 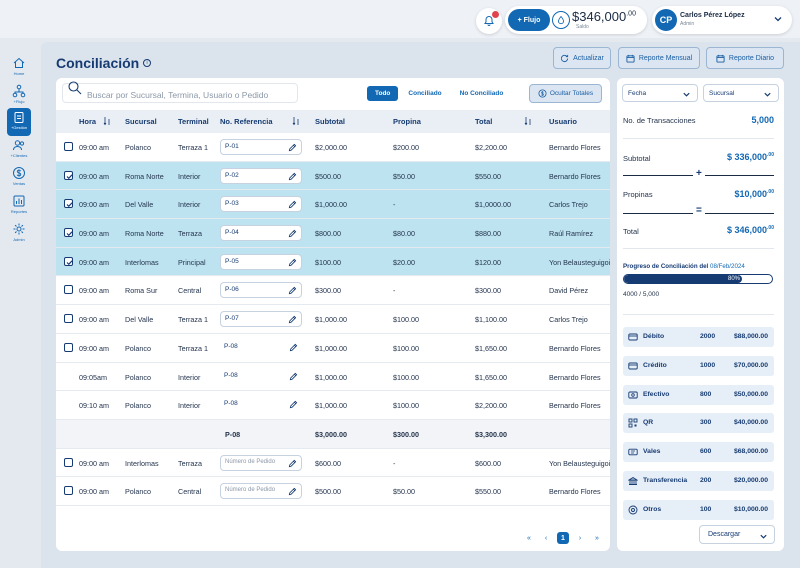 What do you see at coordinates (246, 121) in the screenshot?
I see `col-referencia: No. Referencia` at bounding box center [246, 121].